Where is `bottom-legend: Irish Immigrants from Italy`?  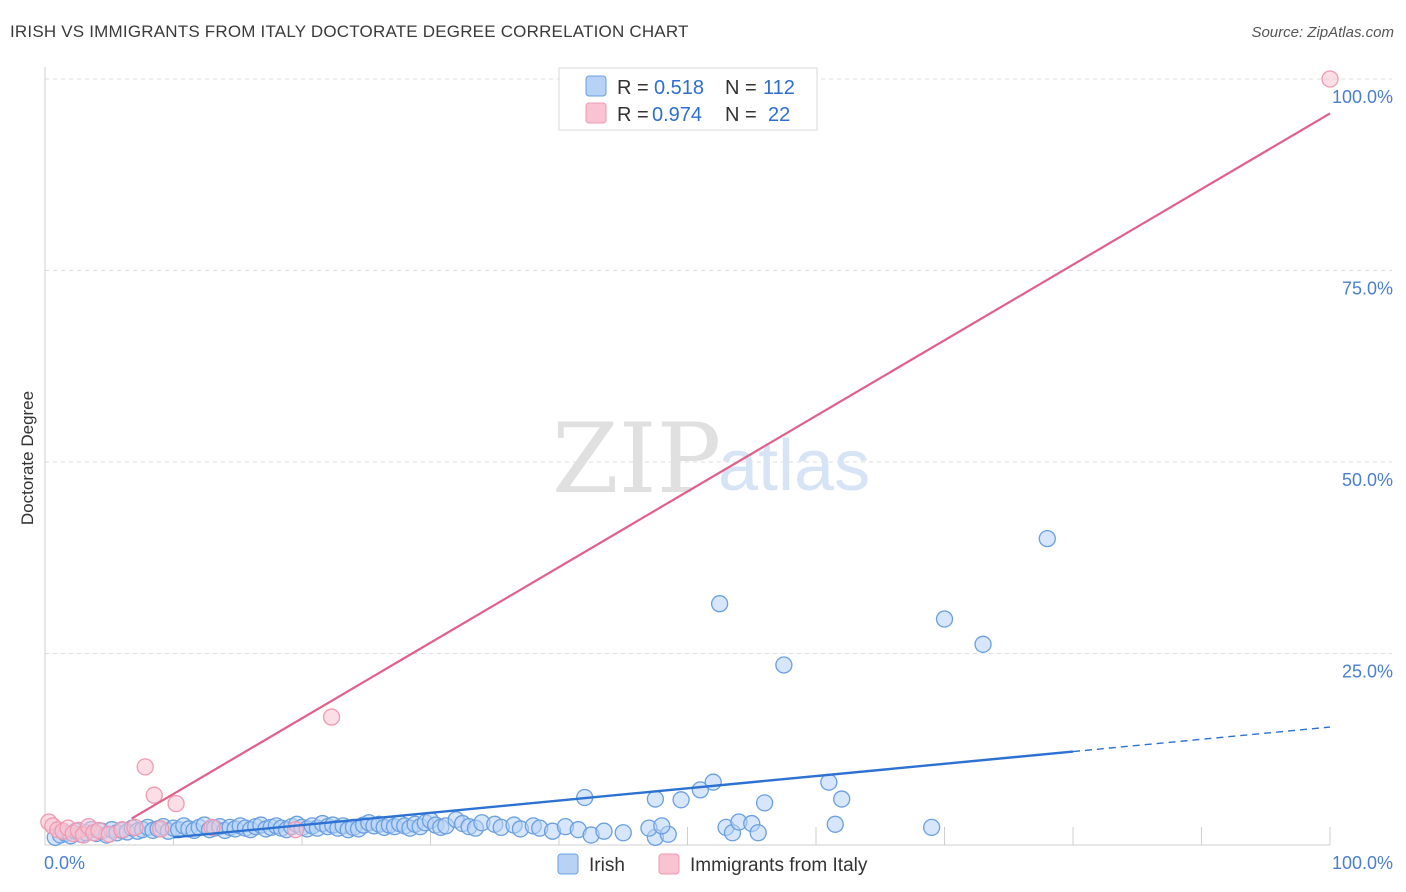 bottom-legend: Irish Immigrants from Italy is located at coordinates (712, 864).